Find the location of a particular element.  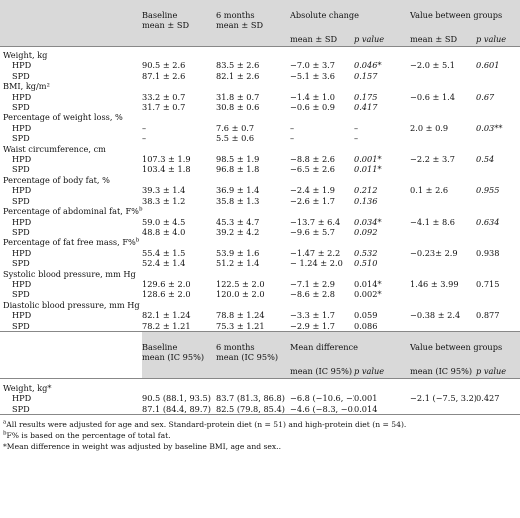

cell-p-value: 0.014* is located at coordinates (368, 283).